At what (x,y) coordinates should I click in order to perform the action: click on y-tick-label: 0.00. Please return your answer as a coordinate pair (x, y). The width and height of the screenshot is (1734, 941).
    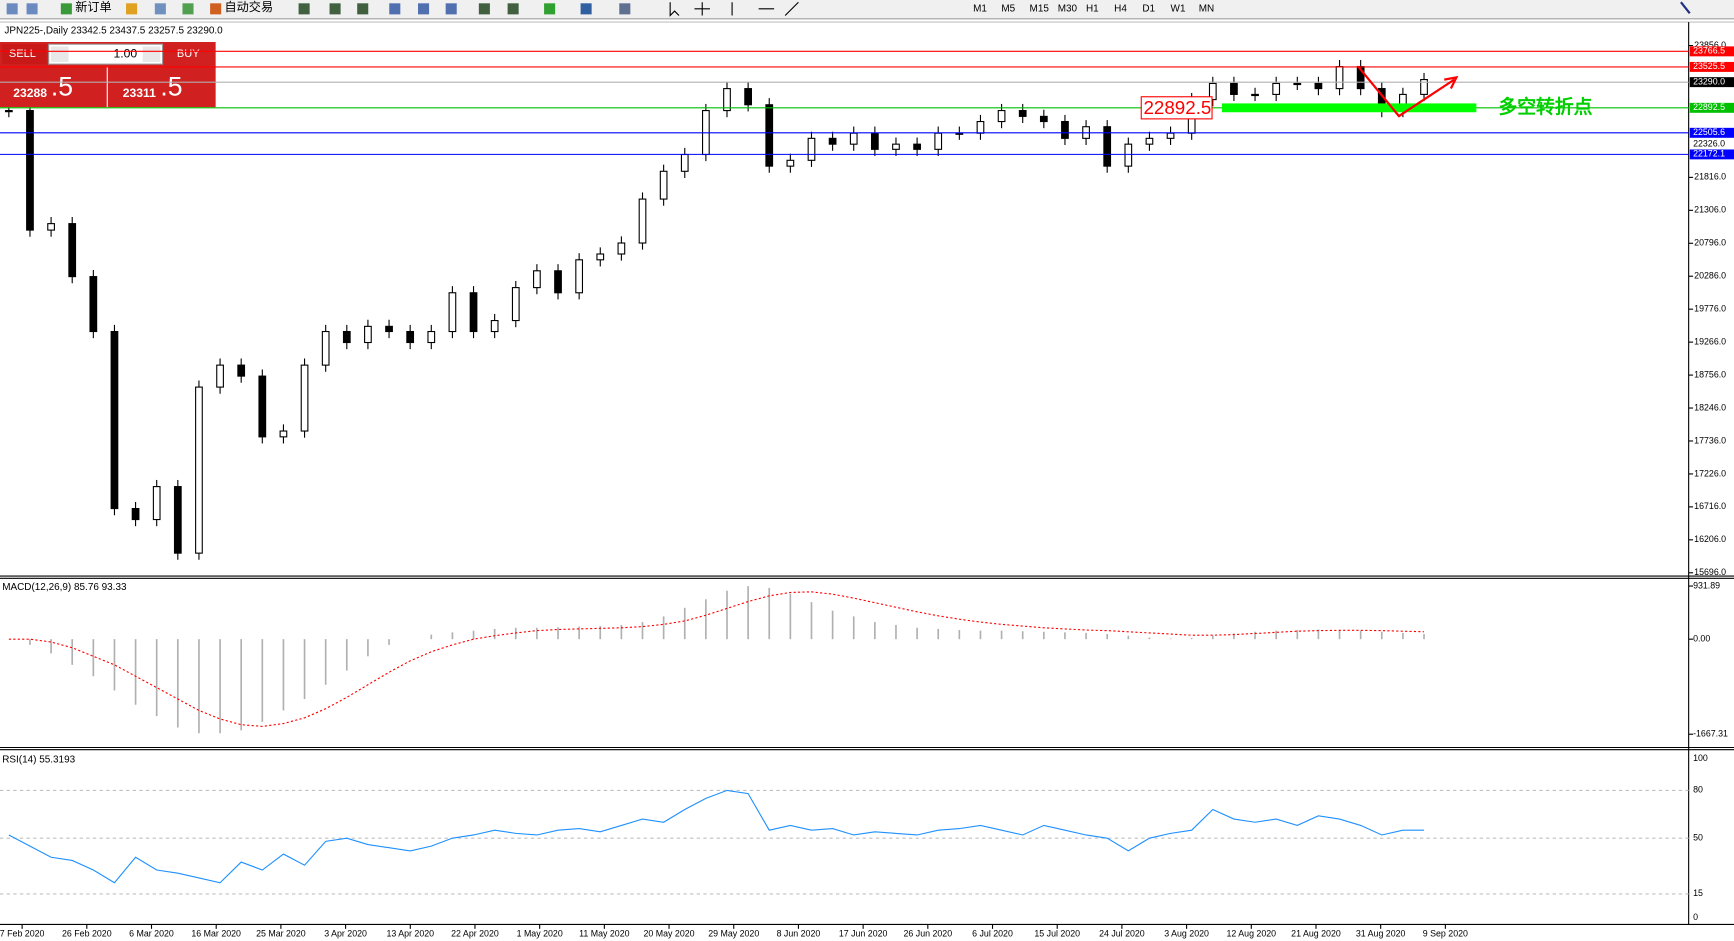
    Looking at the image, I should click on (1701, 639).